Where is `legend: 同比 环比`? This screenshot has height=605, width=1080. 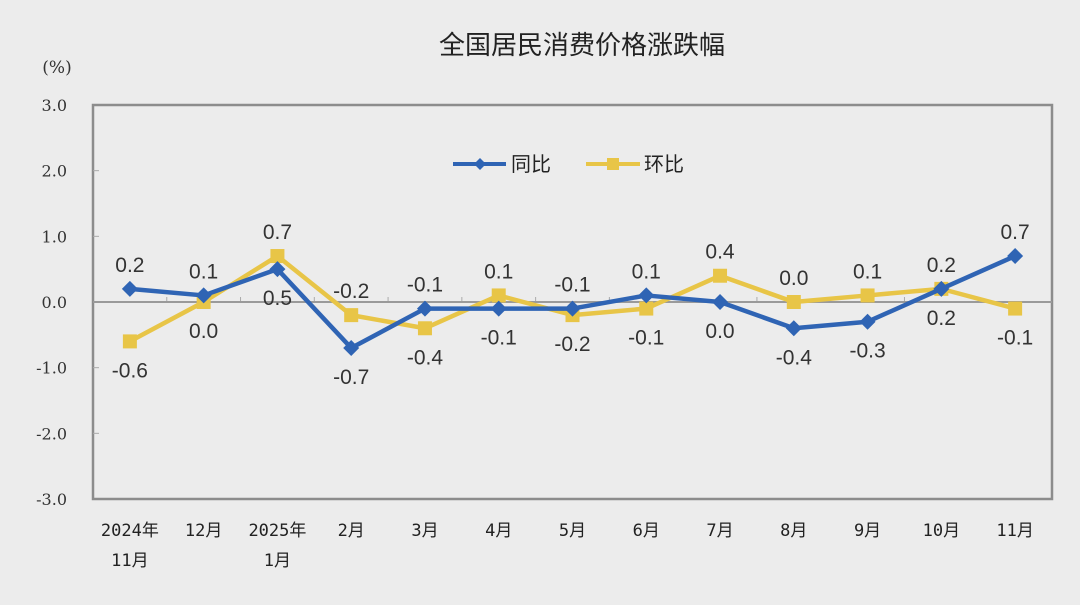 legend: 同比 环比 is located at coordinates (568, 164).